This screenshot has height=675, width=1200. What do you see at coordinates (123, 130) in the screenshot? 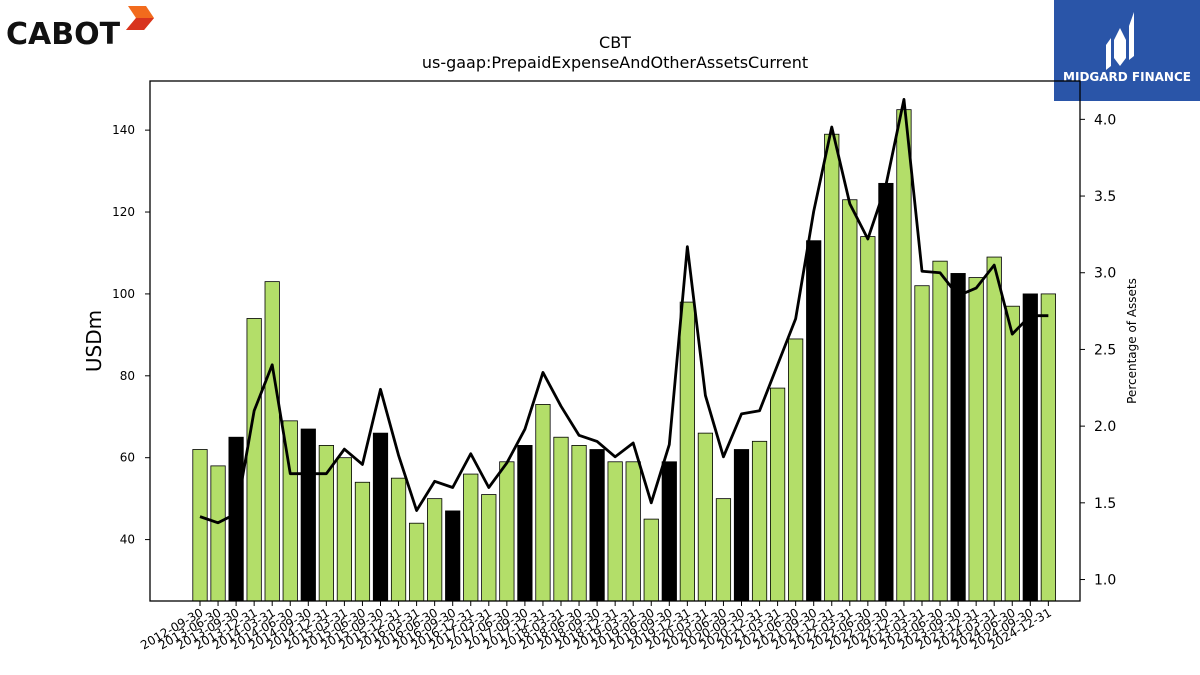
I see `y-tick-label: 140` at bounding box center [123, 130].